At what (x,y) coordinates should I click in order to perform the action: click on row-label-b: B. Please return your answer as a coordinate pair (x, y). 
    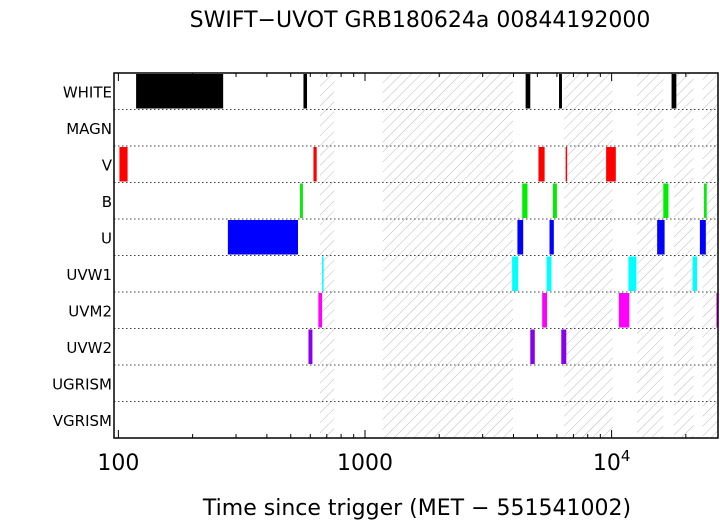
    Looking at the image, I should click on (107, 202).